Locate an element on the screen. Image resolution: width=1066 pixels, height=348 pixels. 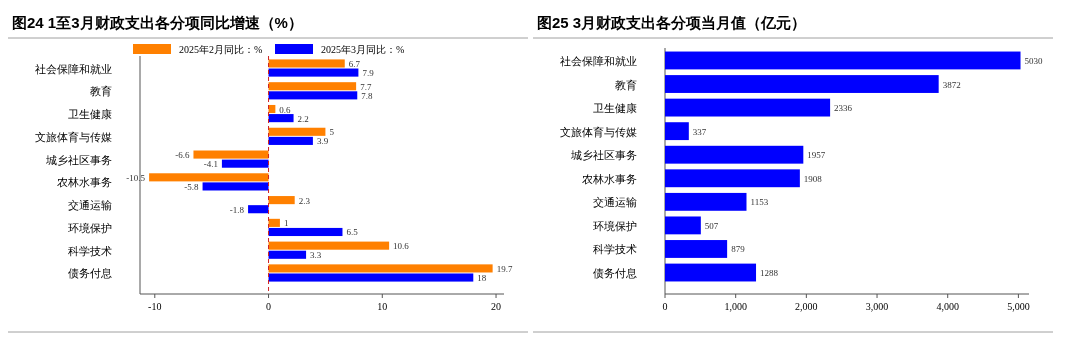
data-label: 2.3 is located at coordinates (304, 200).